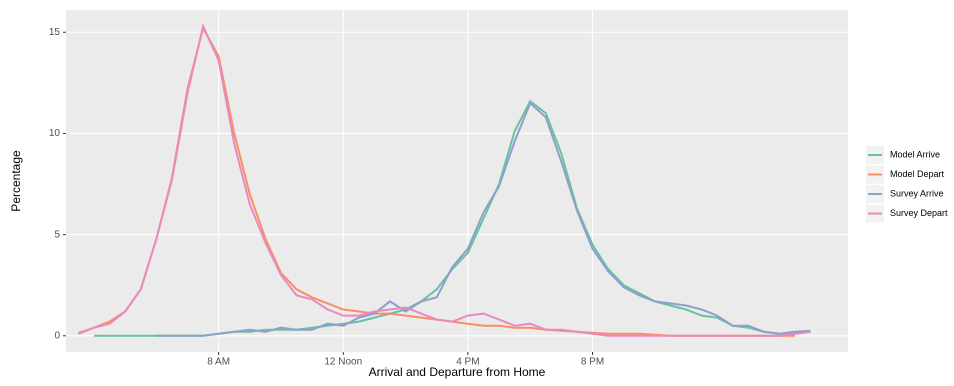 The height and width of the screenshot is (386, 954). I want to click on x-axis-title: Arrival and Departure from Home, so click(457, 372).